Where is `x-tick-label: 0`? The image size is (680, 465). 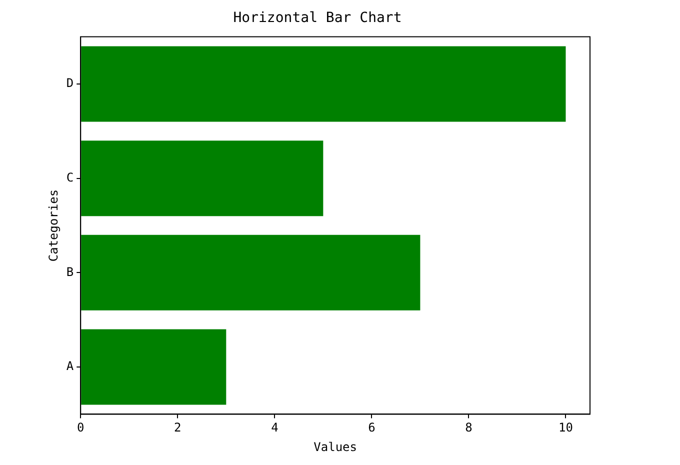
x-tick-label: 0 is located at coordinates (80, 427).